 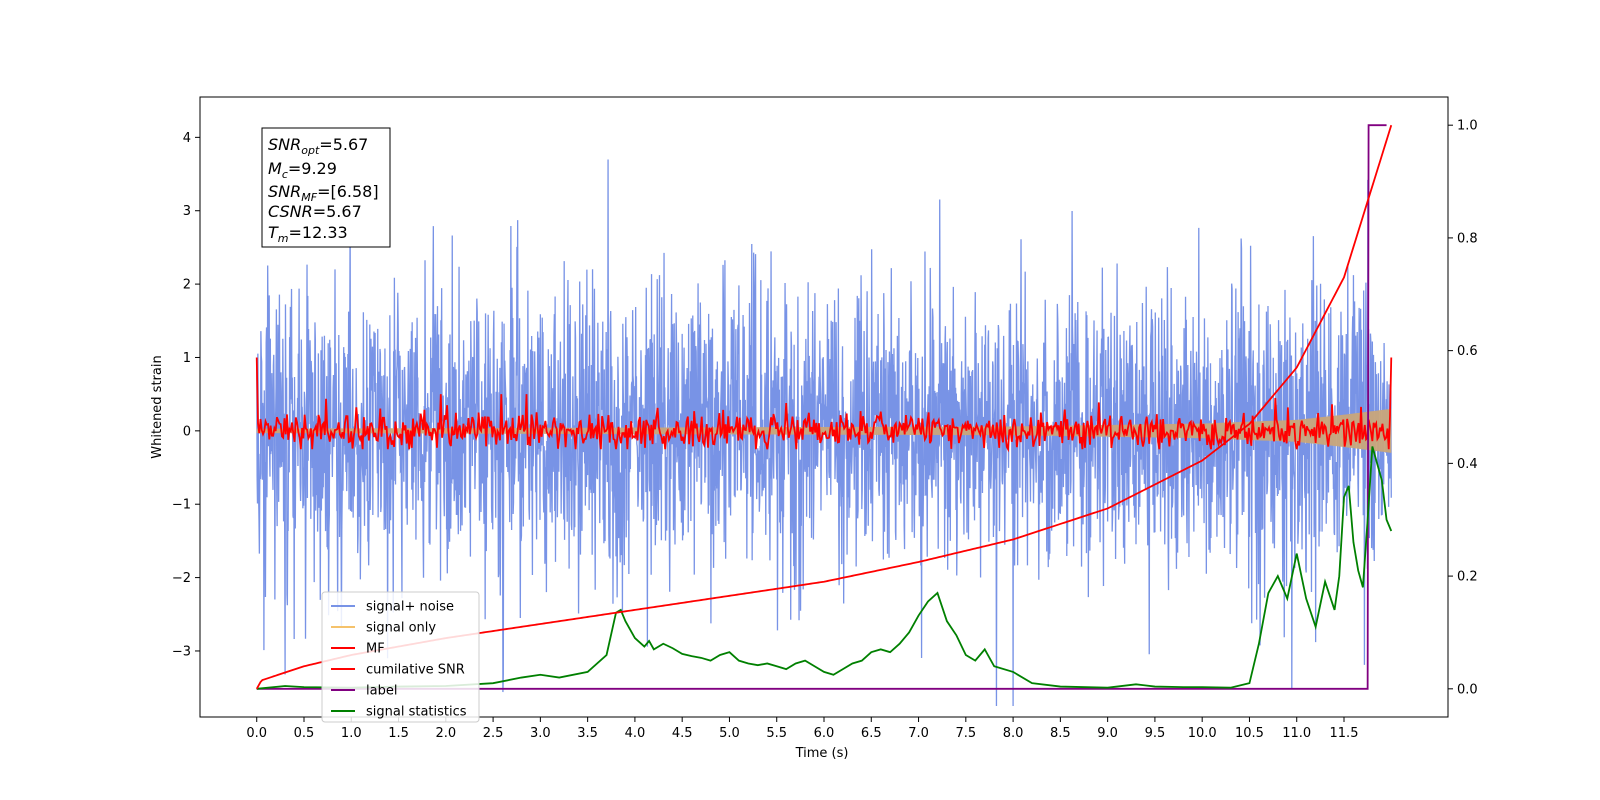 I want to click on info-tm: Tm=12.33, so click(x=308, y=234).